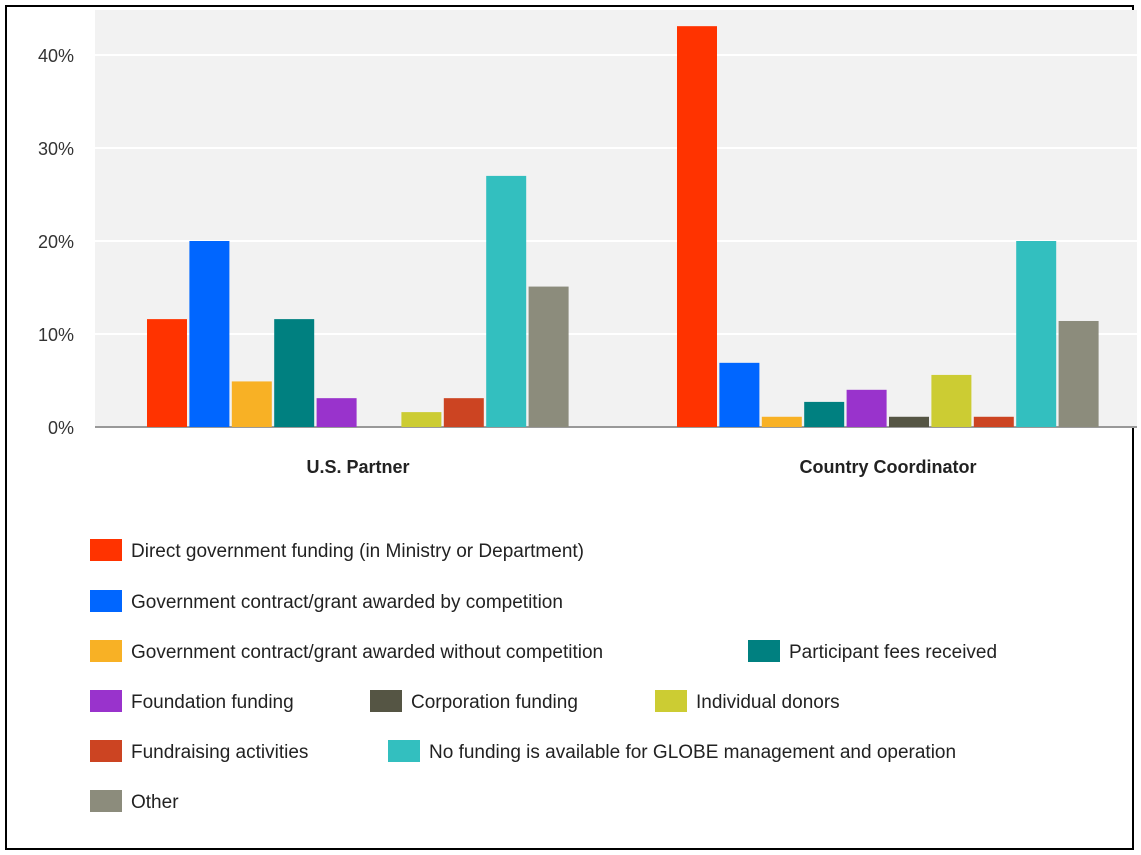 The height and width of the screenshot is (855, 1141). I want to click on legend-label: Participant fees received, so click(893, 652).